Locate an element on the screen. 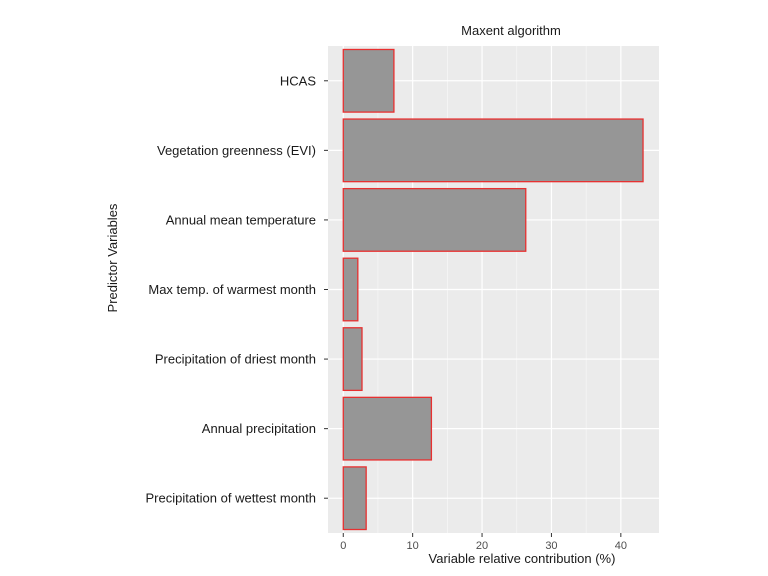  y-tick-label: Precipitation of driest month is located at coordinates (235, 359).